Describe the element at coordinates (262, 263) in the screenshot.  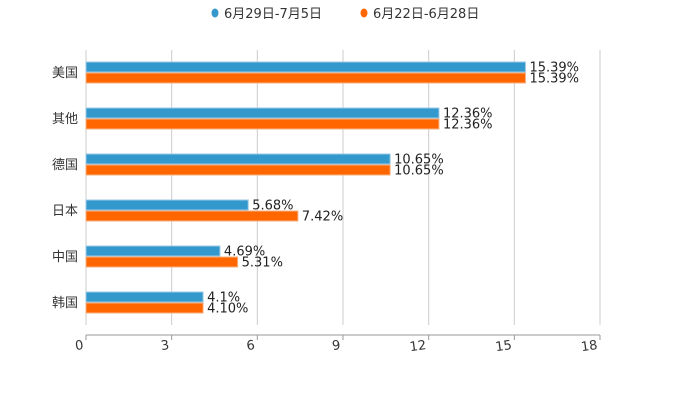
I see `data-label: 5.31%` at that location.